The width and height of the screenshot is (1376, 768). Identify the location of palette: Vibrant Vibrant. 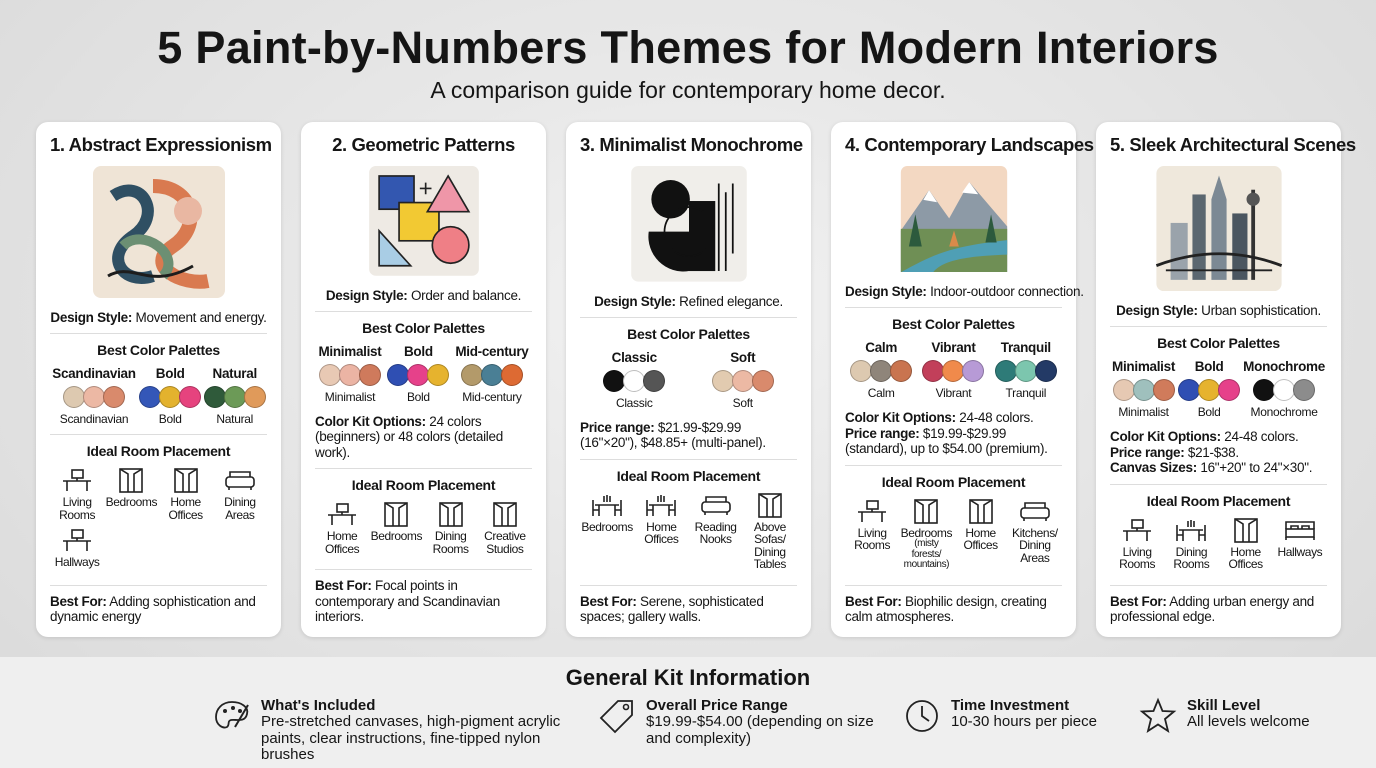
(953, 370).